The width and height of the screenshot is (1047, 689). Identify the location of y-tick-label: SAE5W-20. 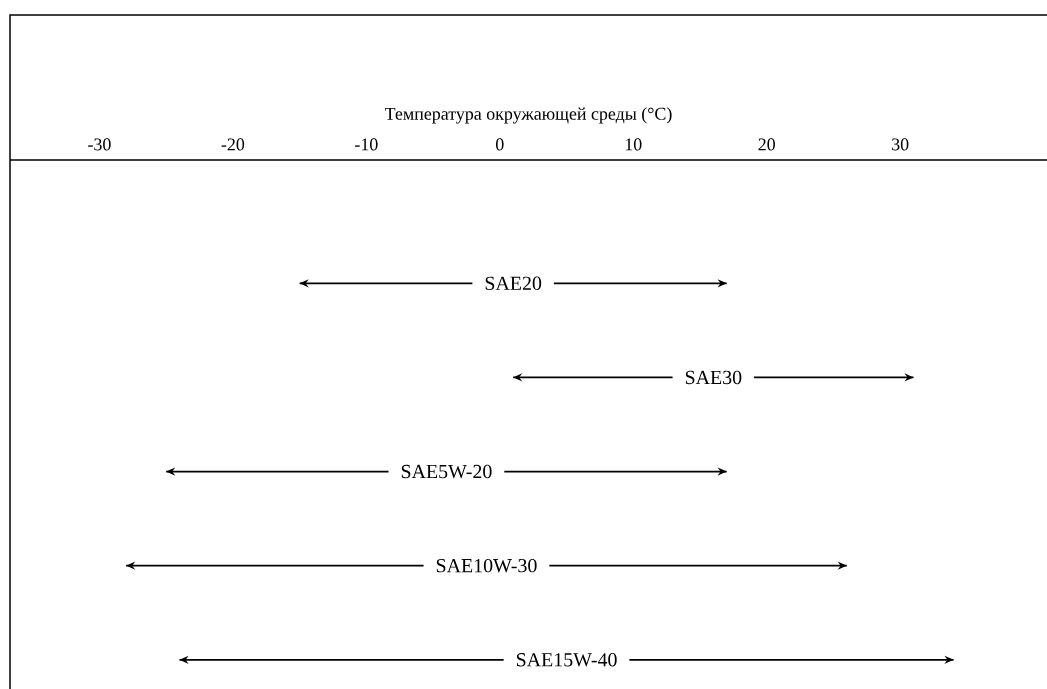
(446, 471).